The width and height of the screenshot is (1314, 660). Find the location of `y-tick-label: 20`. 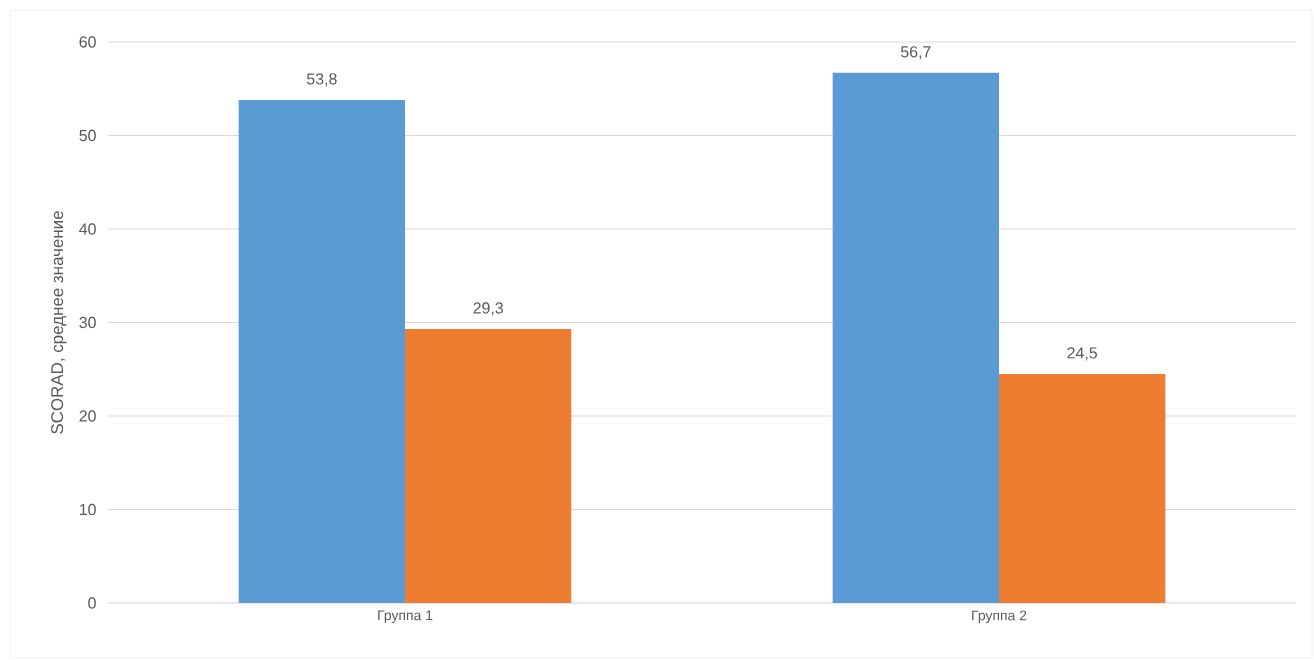

y-tick-label: 20 is located at coordinates (87, 416).